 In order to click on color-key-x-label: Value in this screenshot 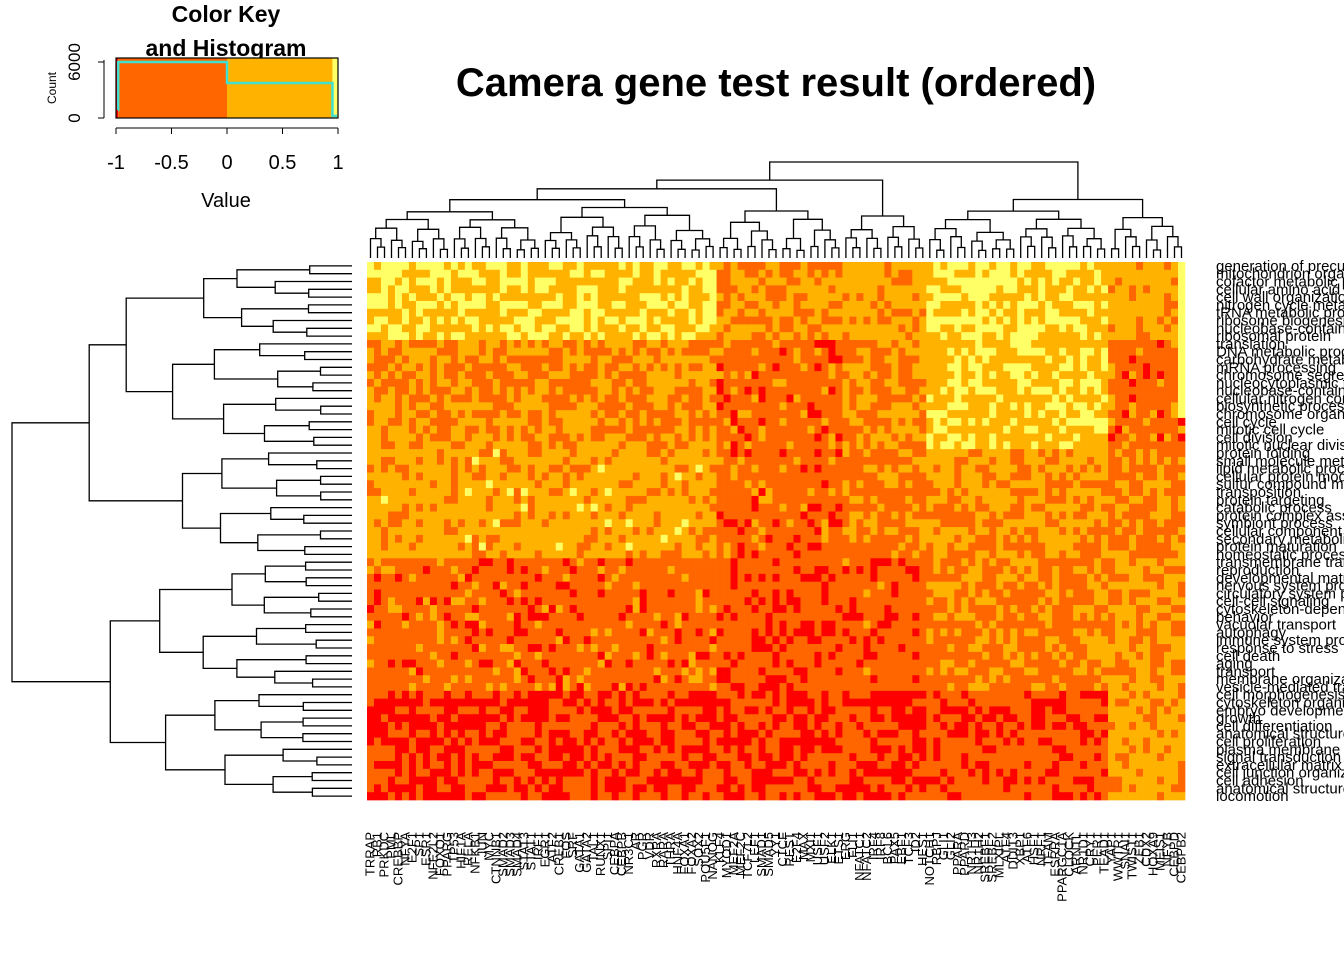, I will do `click(226, 201)`.